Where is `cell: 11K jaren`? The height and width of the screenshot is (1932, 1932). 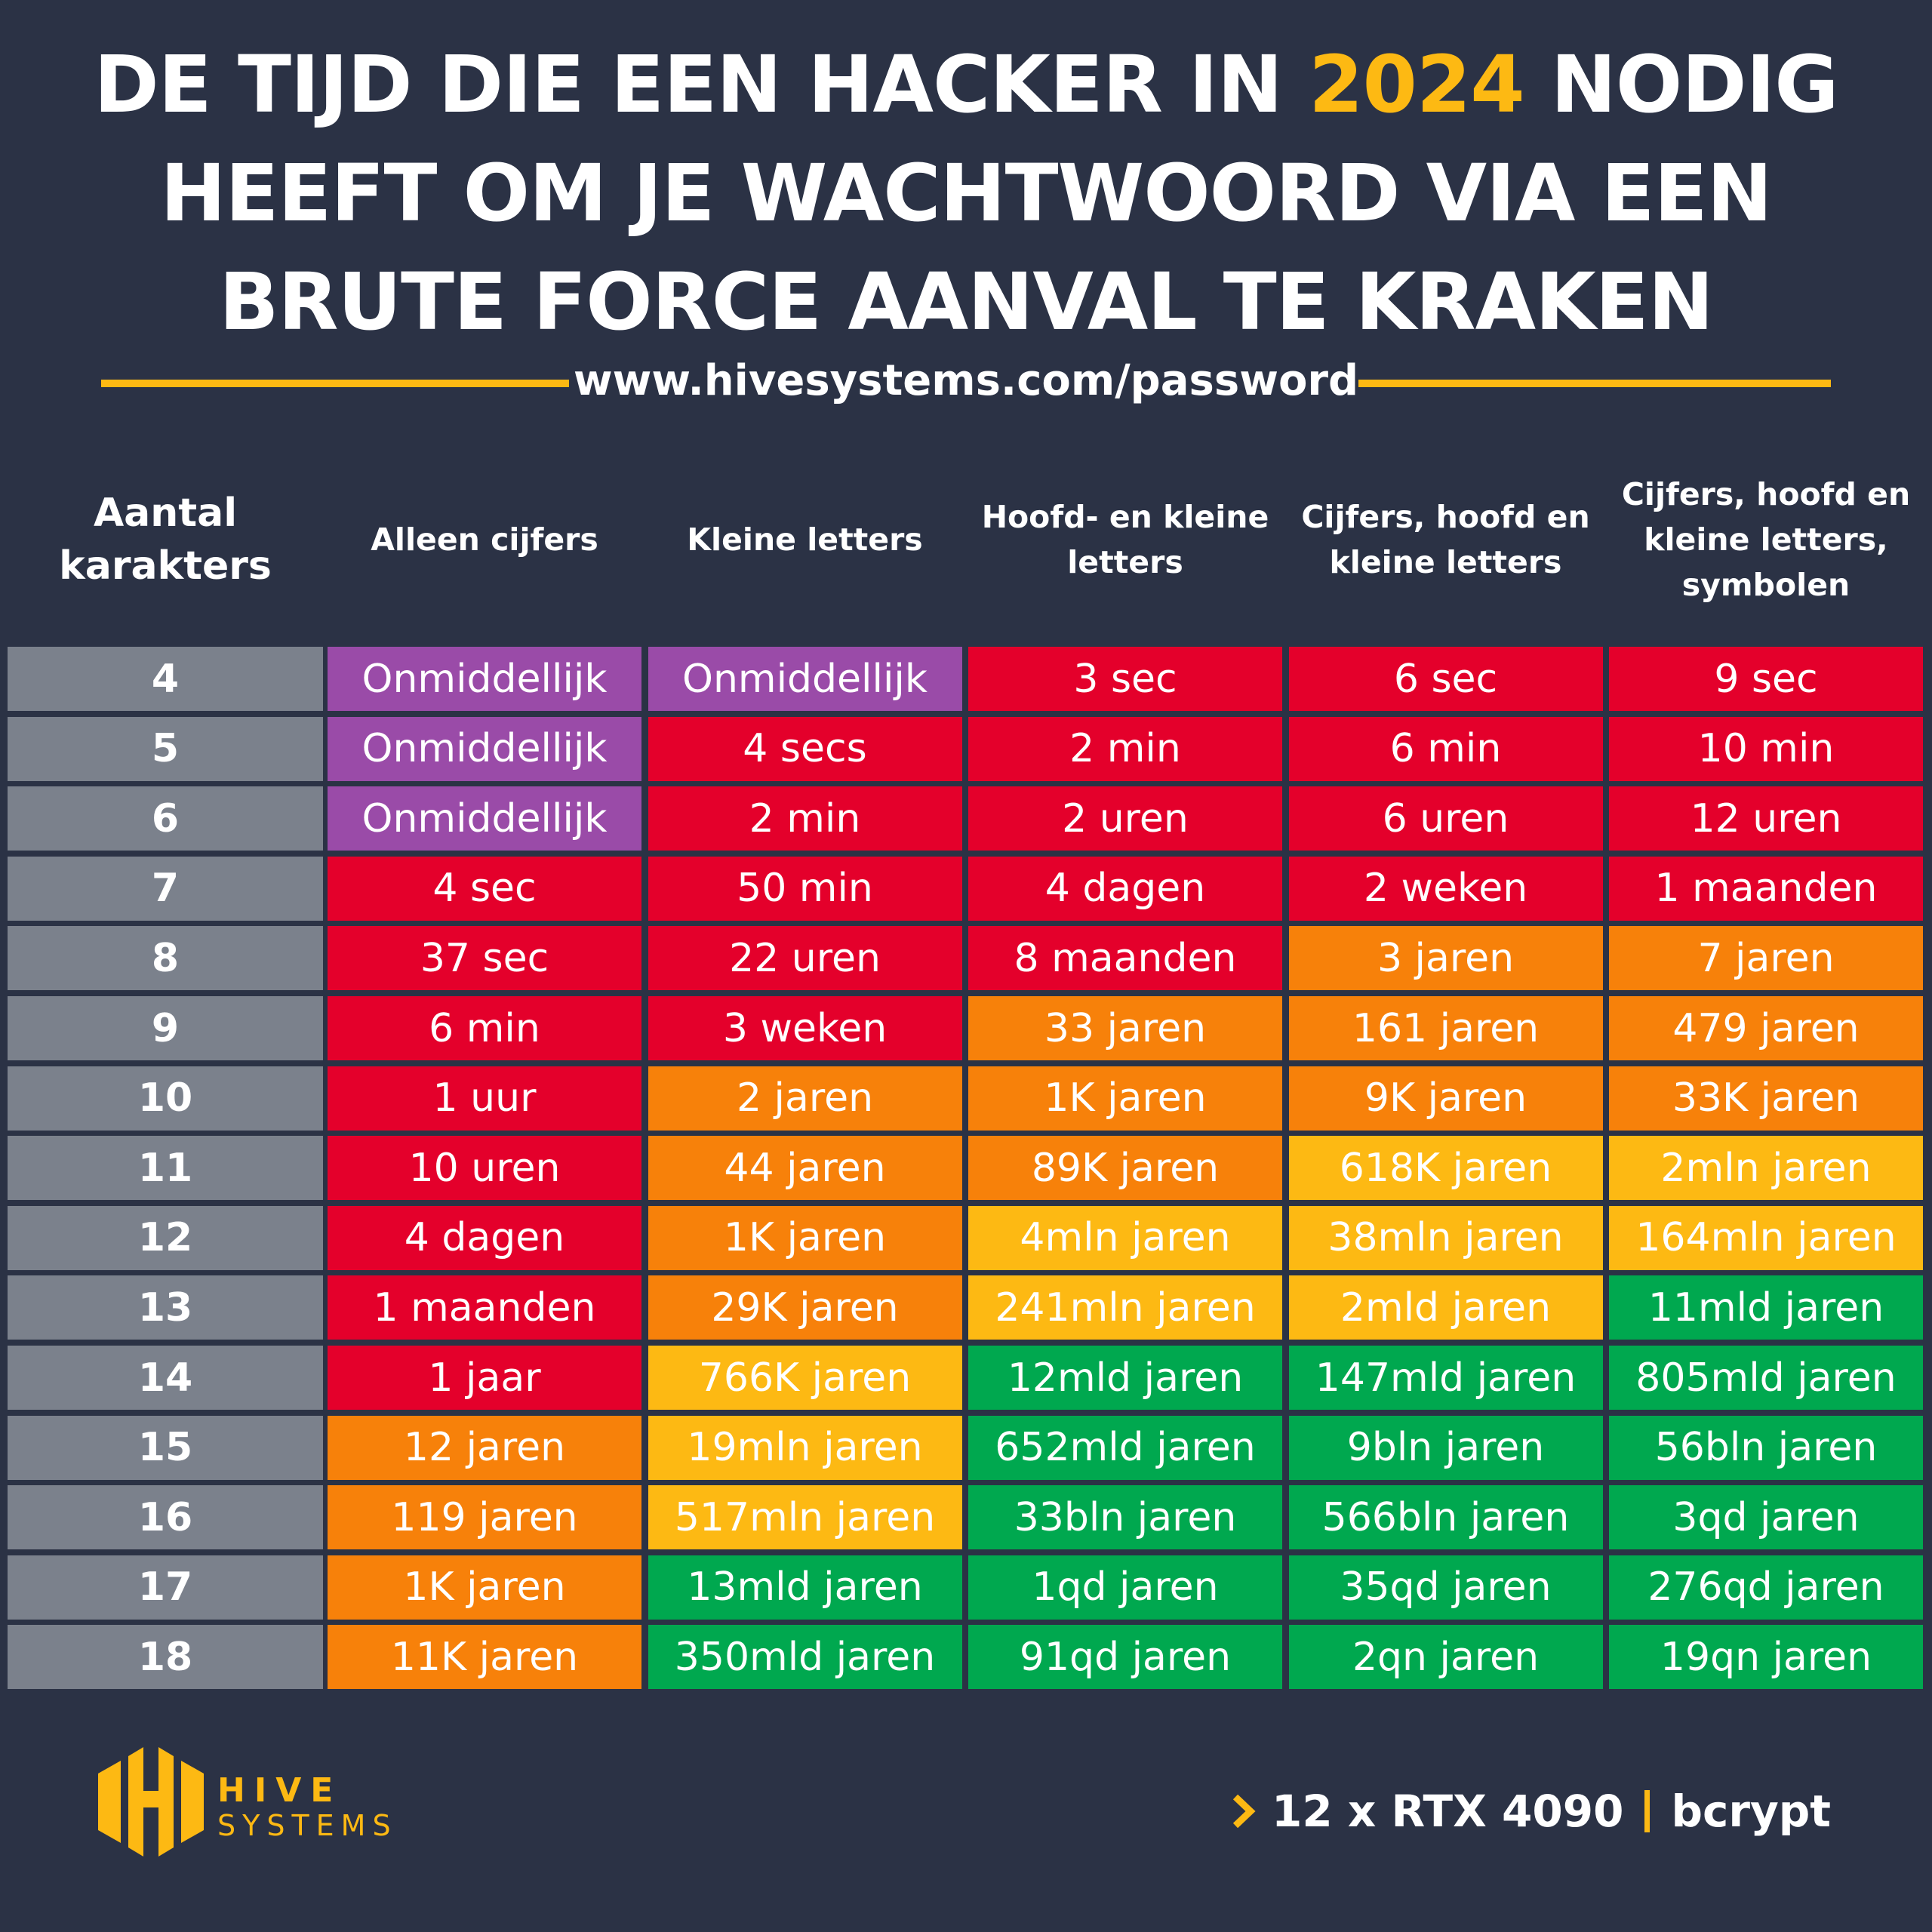 cell: 11K jaren is located at coordinates (484, 1657).